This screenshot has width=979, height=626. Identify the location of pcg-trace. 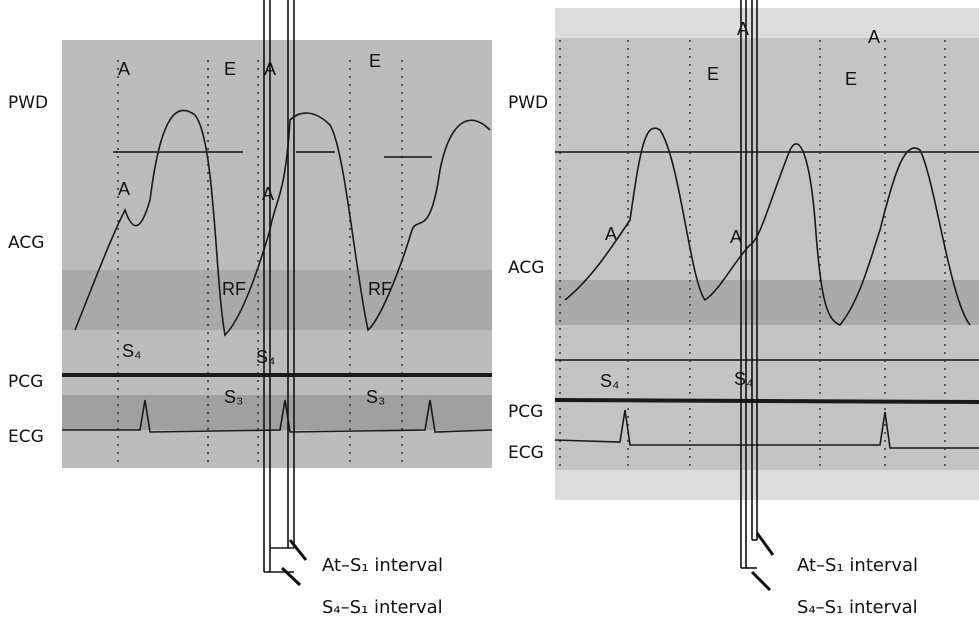
(766, 401).